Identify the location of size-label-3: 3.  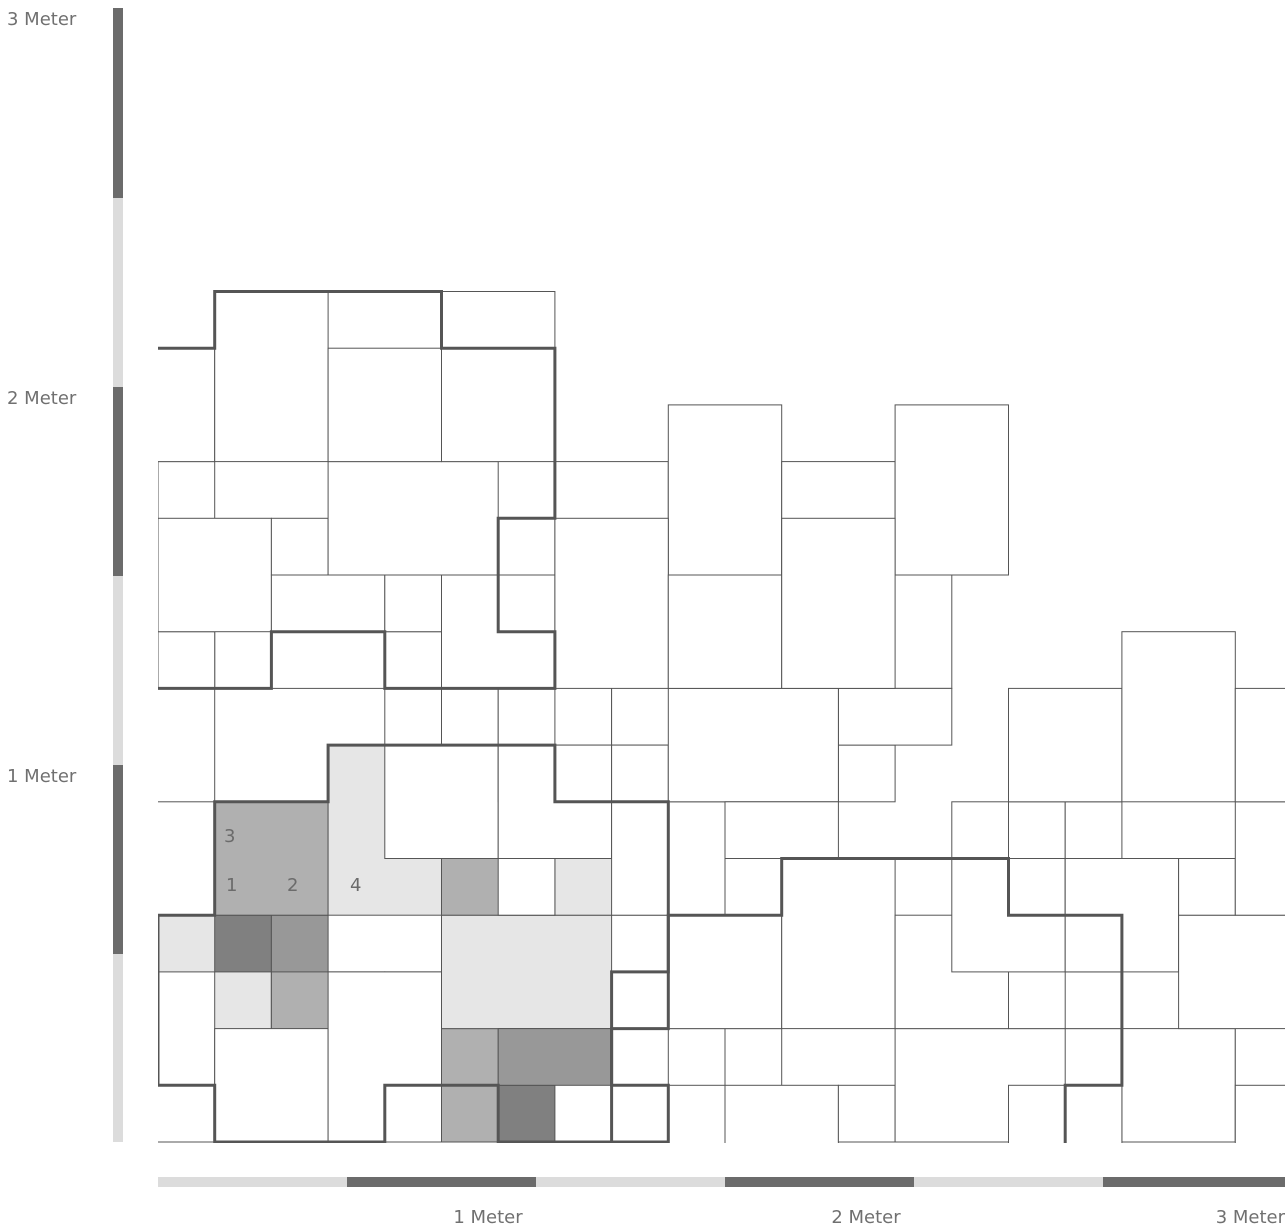
(229, 836).